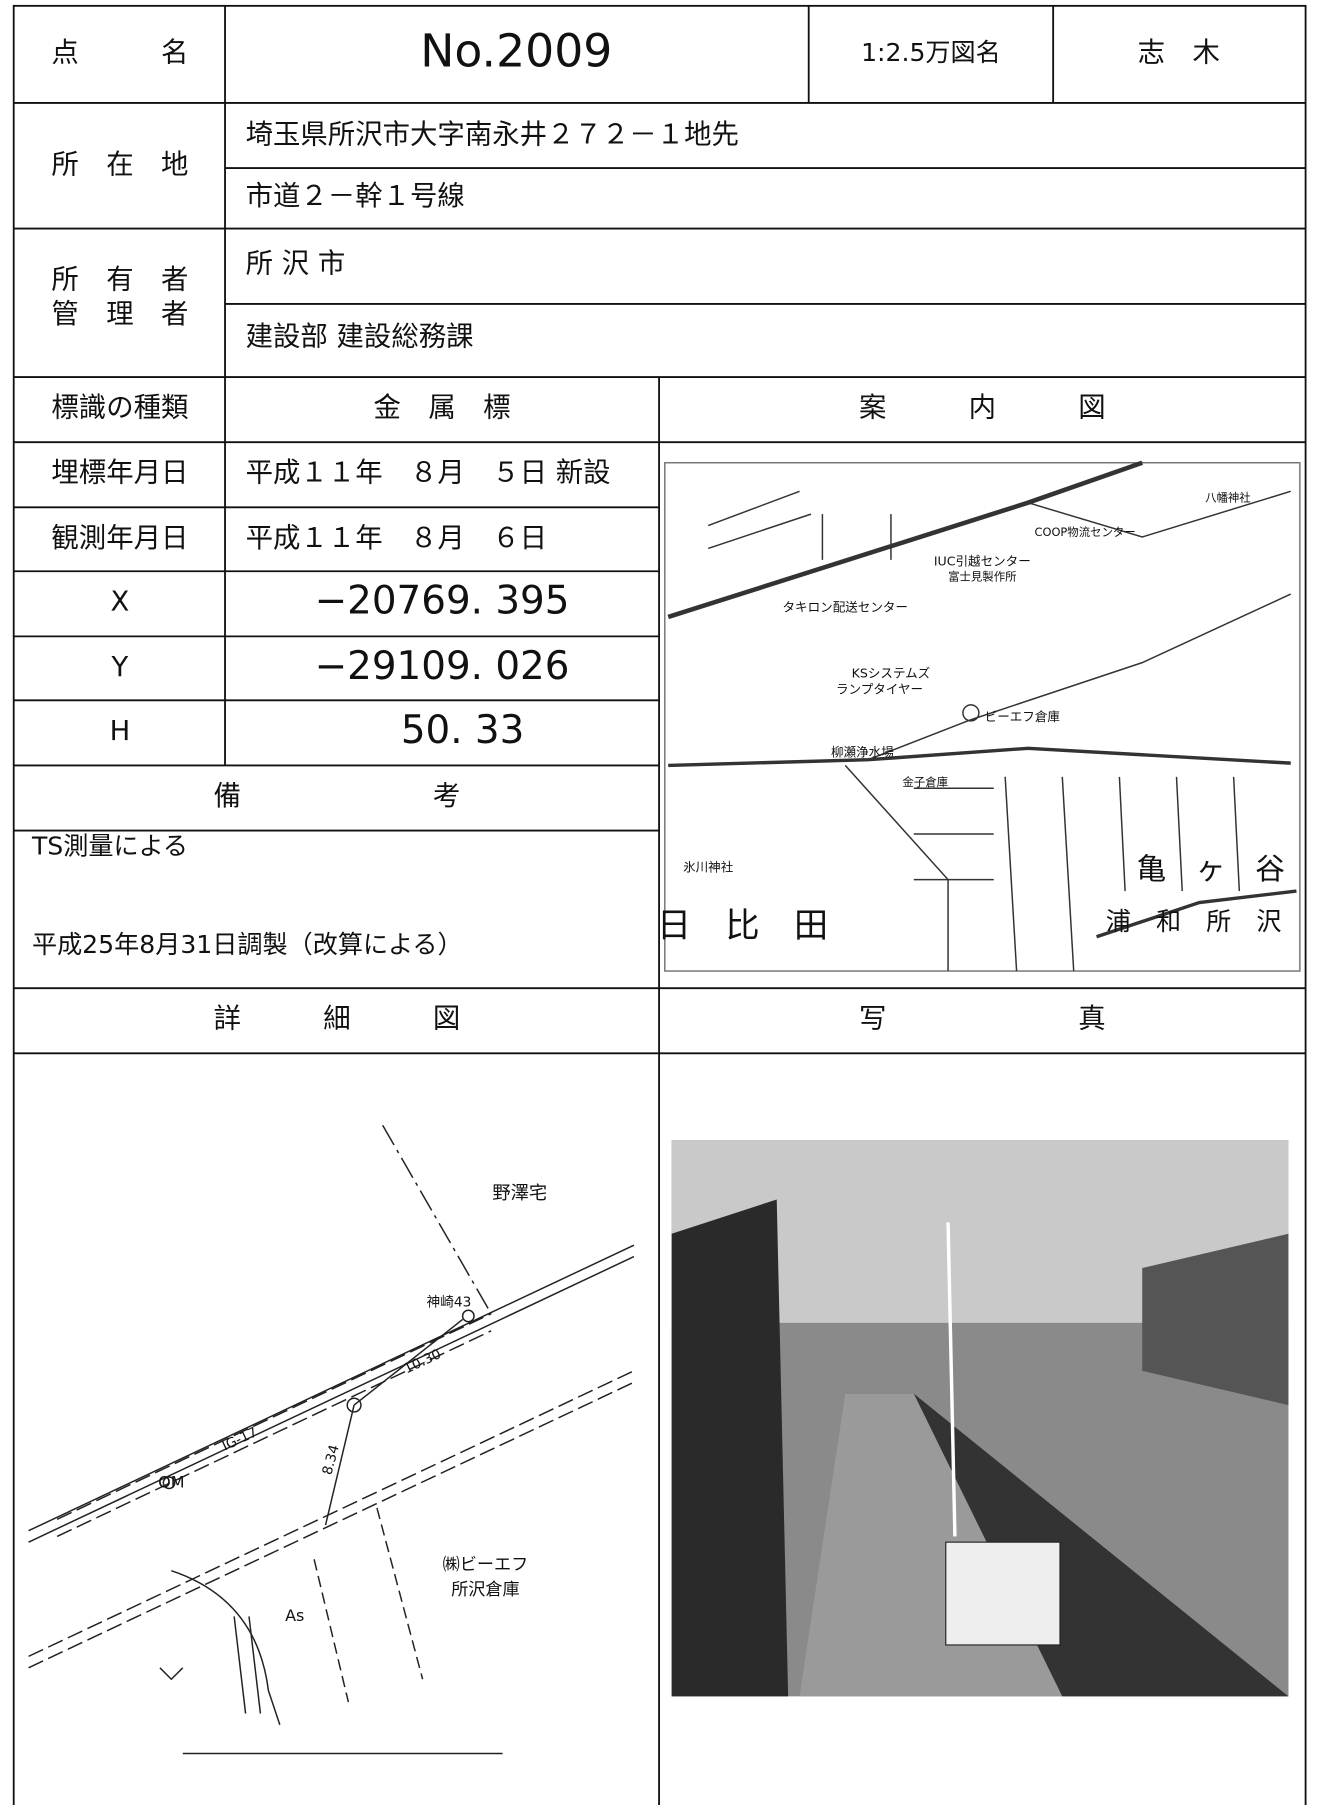 The image size is (1325, 1809). Describe the element at coordinates (879, 689) in the screenshot. I see `map-label: ランプタイヤー` at that location.